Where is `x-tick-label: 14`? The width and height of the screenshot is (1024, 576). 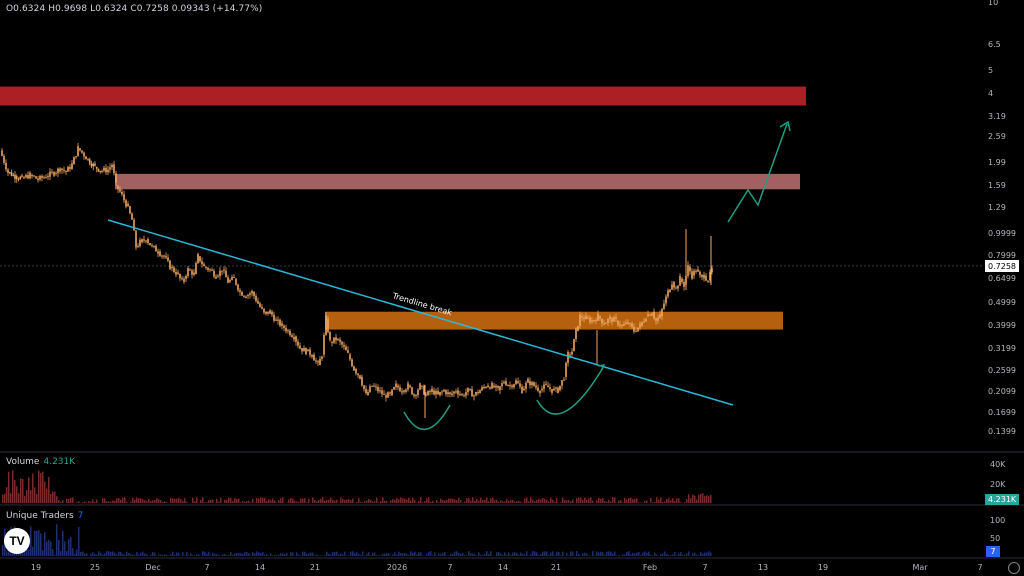
x-tick-label: 14 is located at coordinates (503, 567).